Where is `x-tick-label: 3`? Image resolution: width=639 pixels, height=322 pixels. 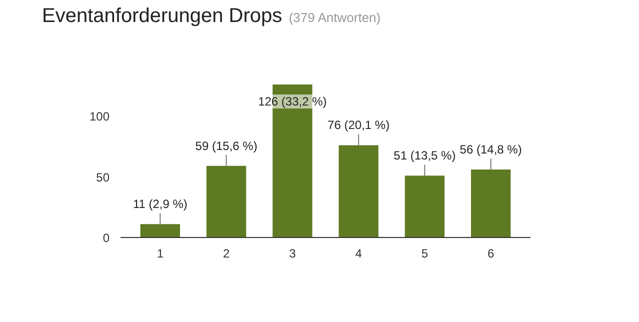 x-tick-label: 3 is located at coordinates (292, 253).